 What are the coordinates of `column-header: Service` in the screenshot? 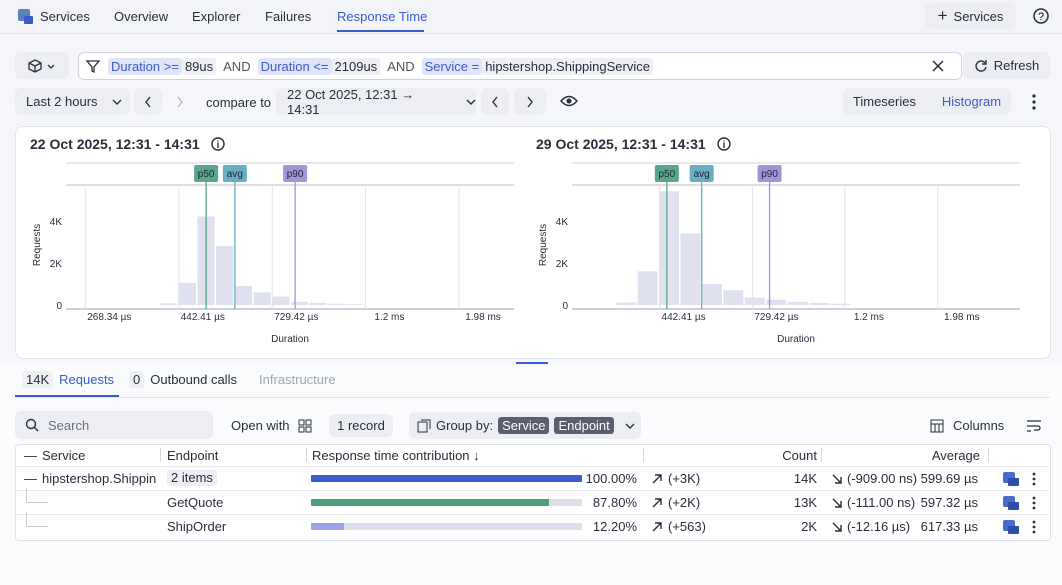 It's located at (64, 455).